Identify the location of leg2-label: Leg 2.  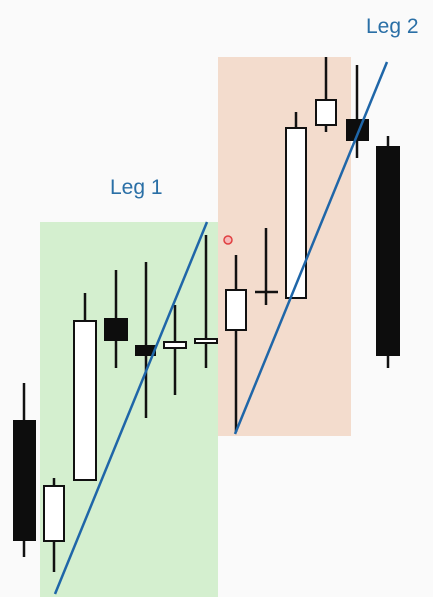
(392, 26).